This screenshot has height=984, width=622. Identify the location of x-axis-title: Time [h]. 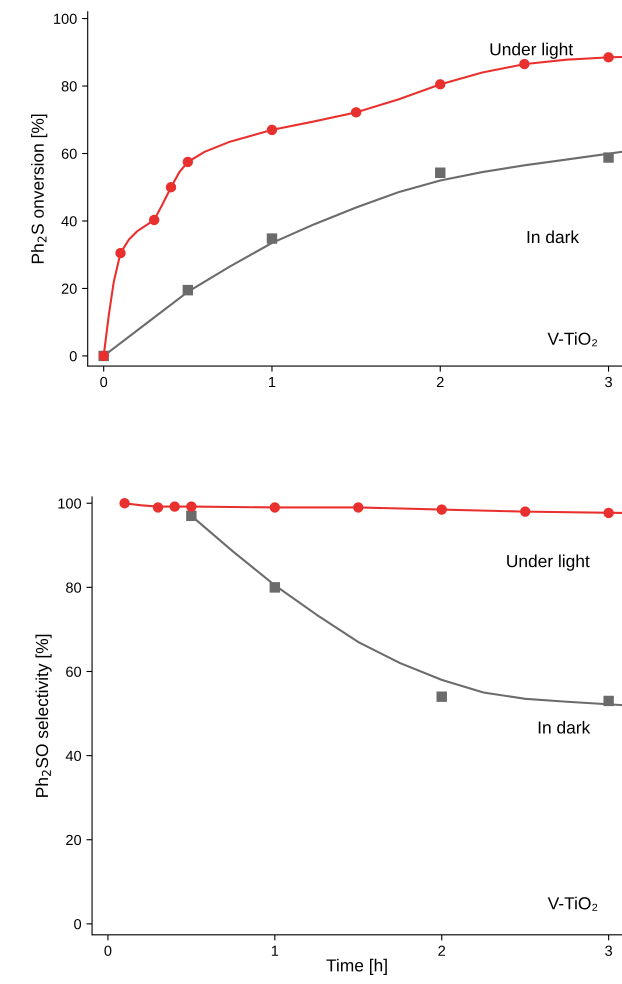
(356, 966).